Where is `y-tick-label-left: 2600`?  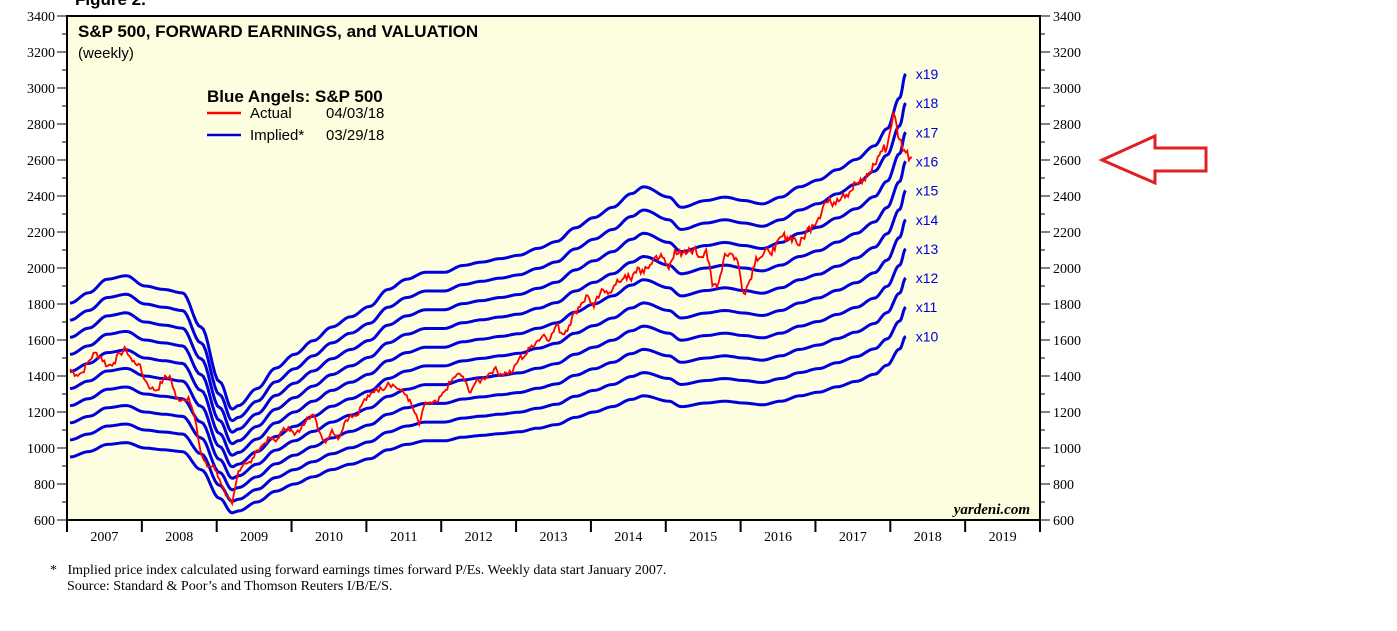 y-tick-label-left: 2600 is located at coordinates (41, 161).